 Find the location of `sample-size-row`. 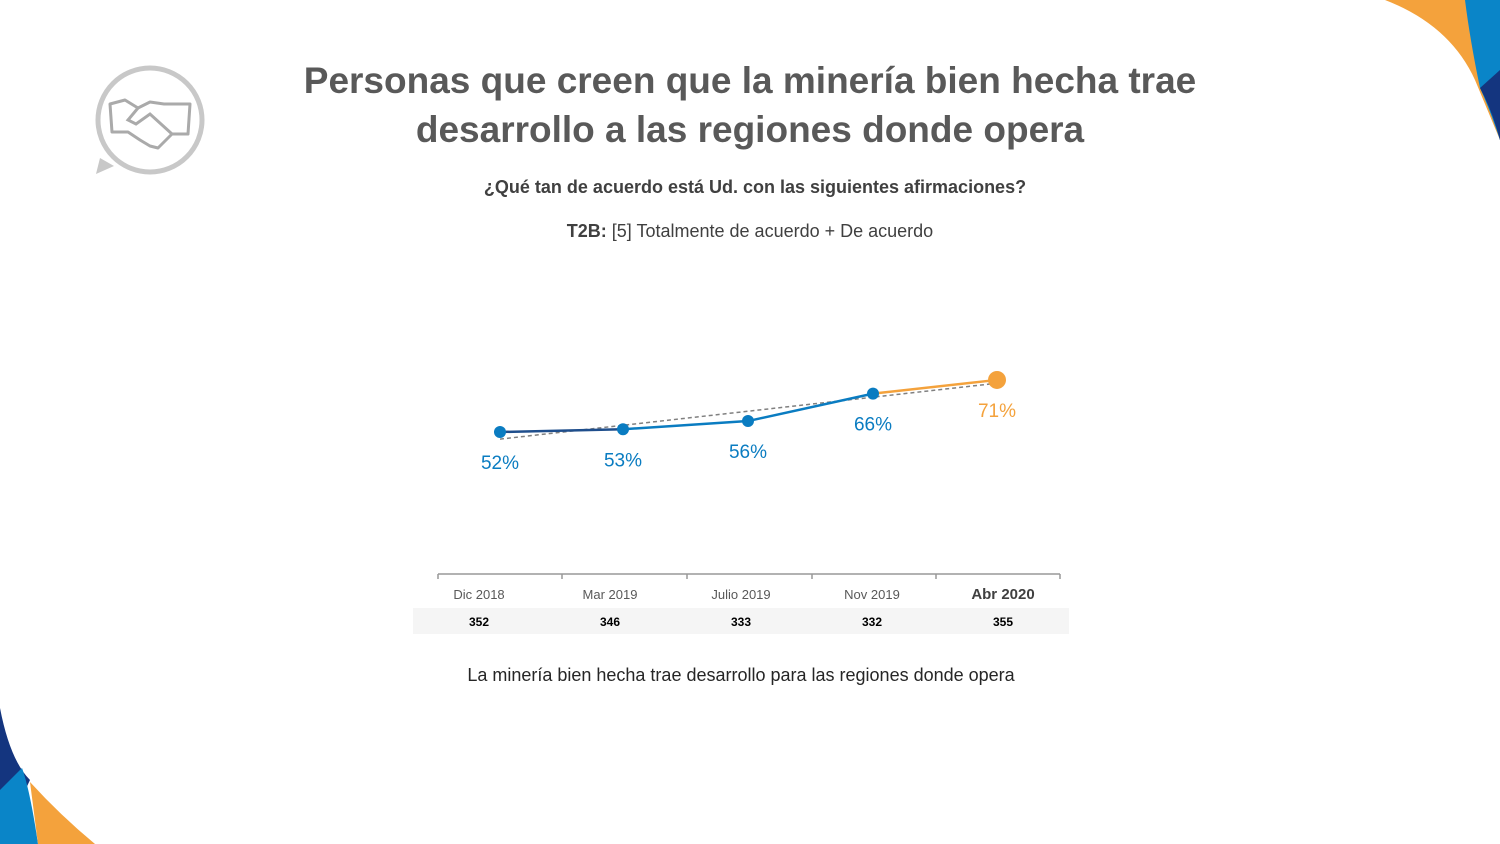

sample-size-row is located at coordinates (741, 621).